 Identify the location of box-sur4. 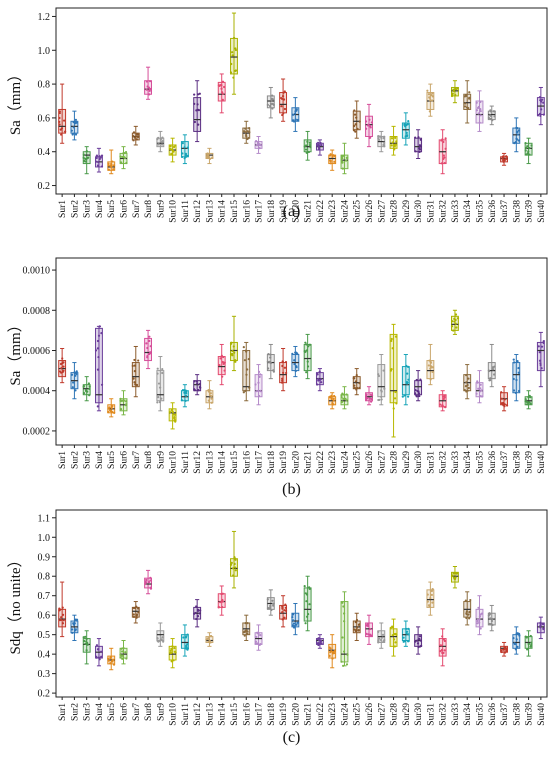
(99, 368).